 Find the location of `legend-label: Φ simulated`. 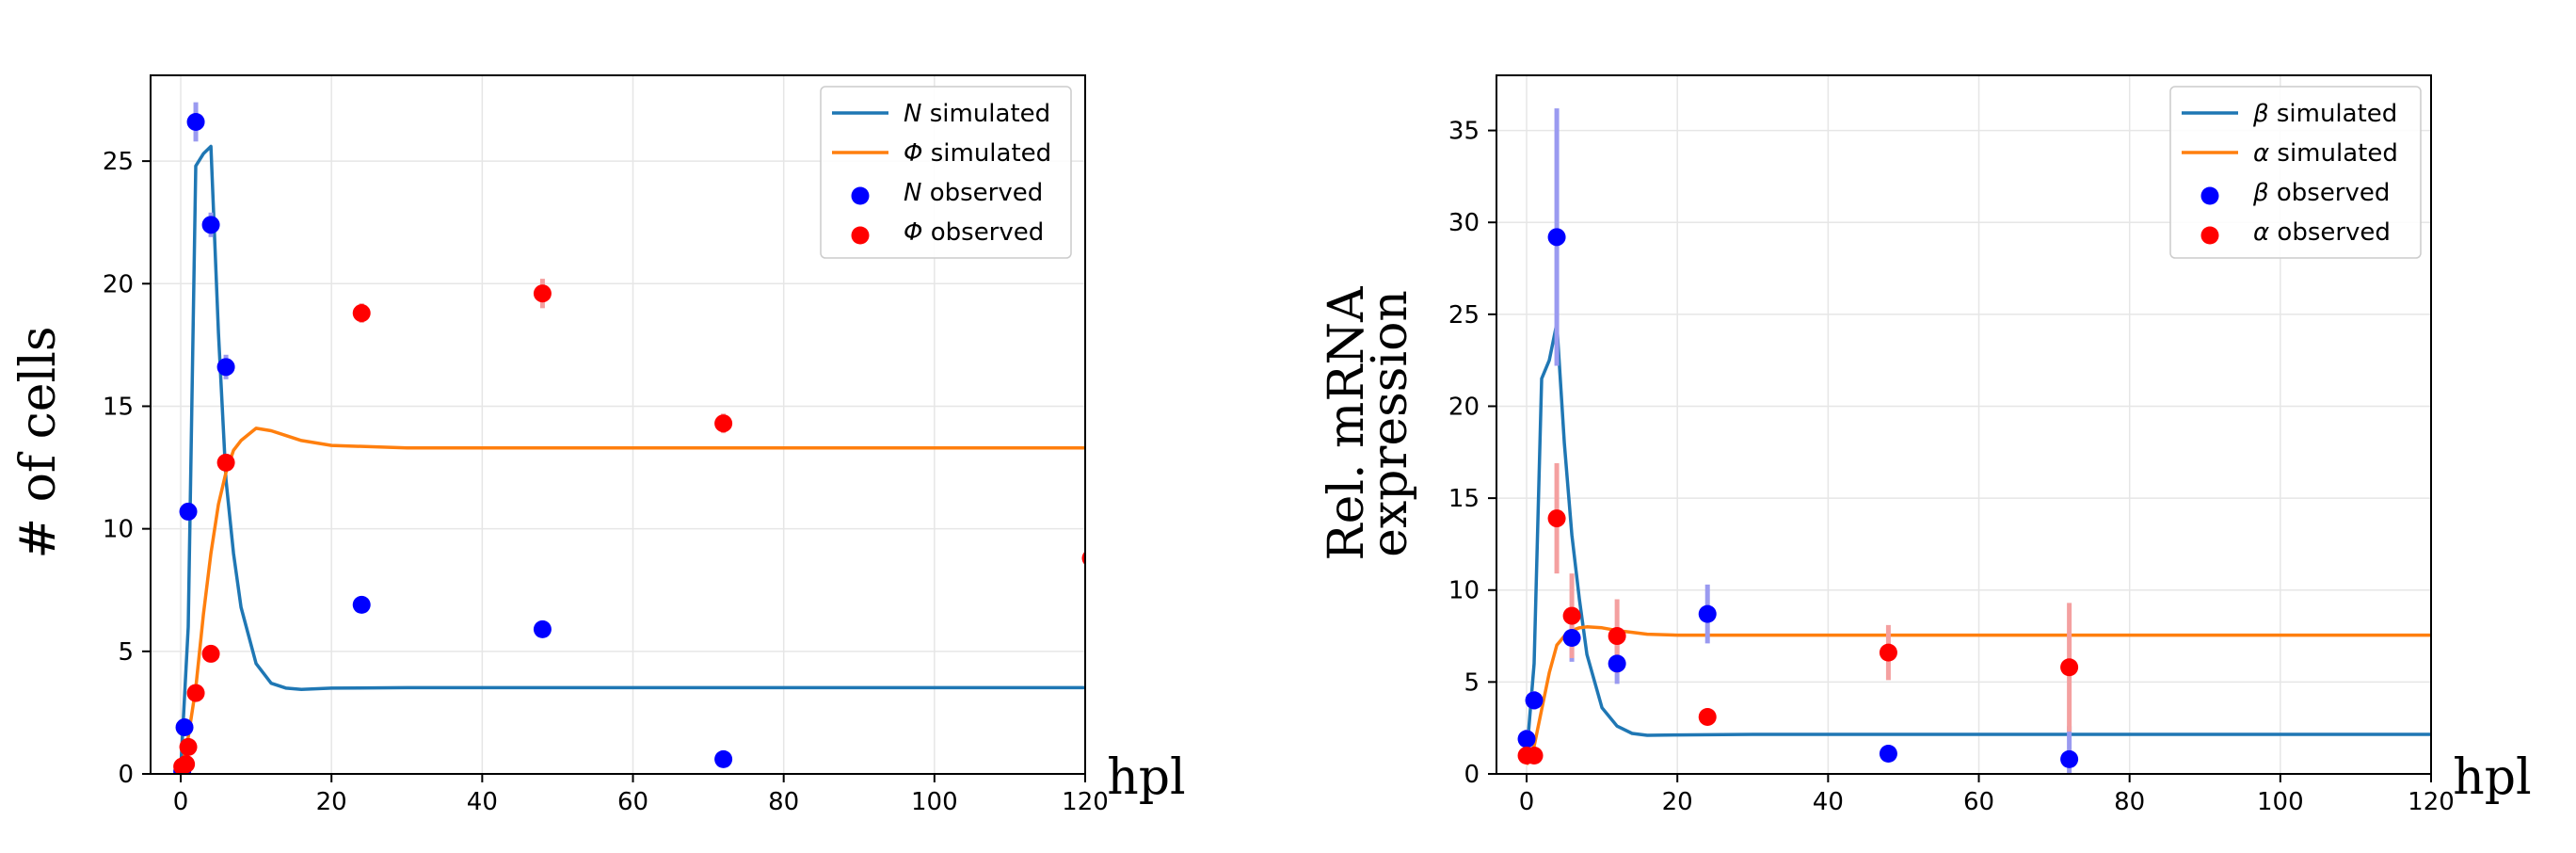

legend-label: Φ simulated is located at coordinates (977, 153).